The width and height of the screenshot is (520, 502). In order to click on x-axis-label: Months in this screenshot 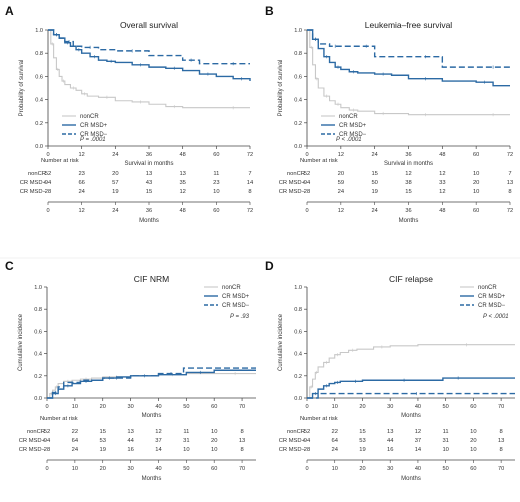, I will do `click(152, 416)`.